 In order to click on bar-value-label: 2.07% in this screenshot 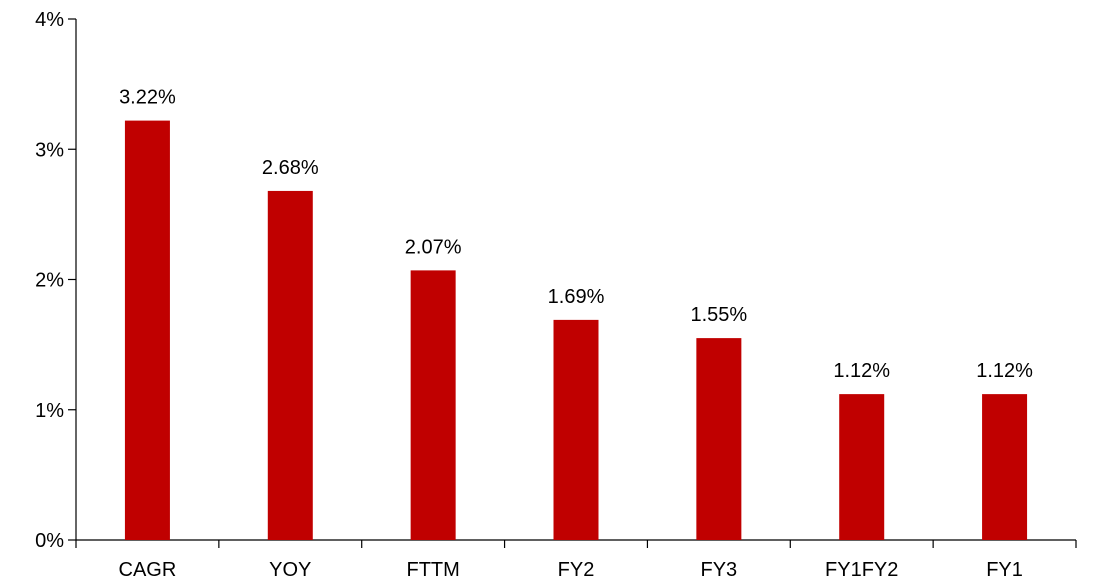, I will do `click(433, 247)`.